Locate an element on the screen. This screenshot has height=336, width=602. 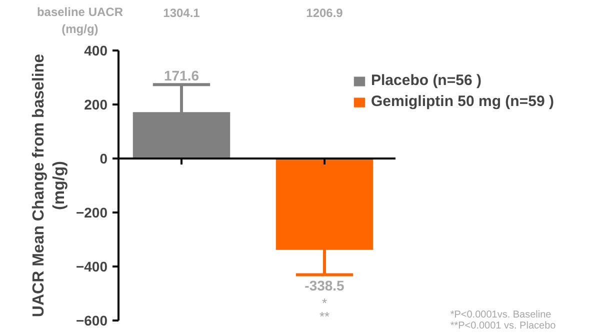
y-tick-label: 0 is located at coordinates (104, 158).